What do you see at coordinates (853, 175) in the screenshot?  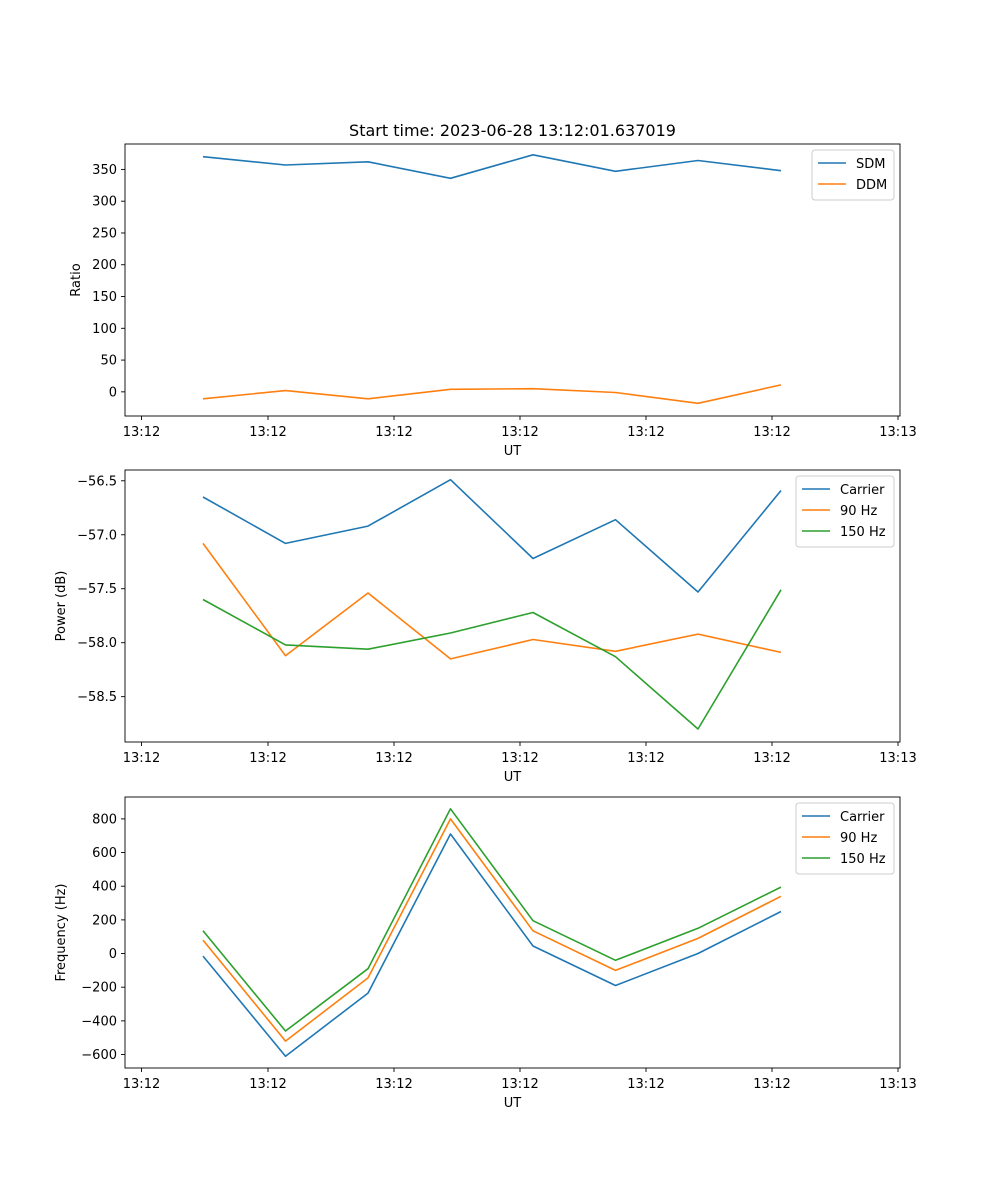 I see `legend: SDM DDM` at bounding box center [853, 175].